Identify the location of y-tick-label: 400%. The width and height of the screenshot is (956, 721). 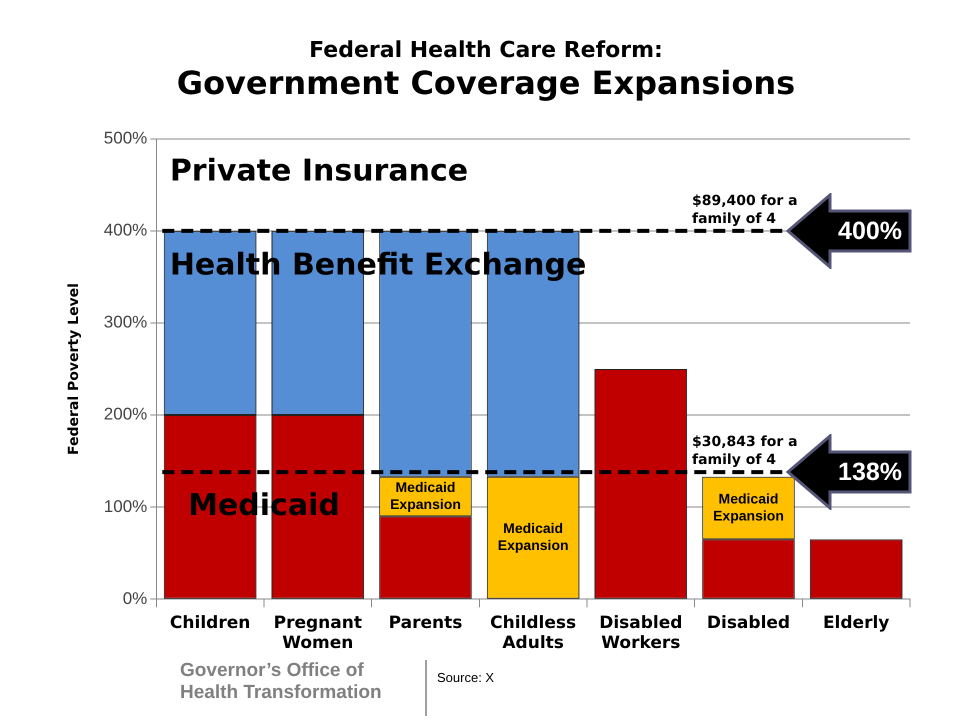
(126, 230).